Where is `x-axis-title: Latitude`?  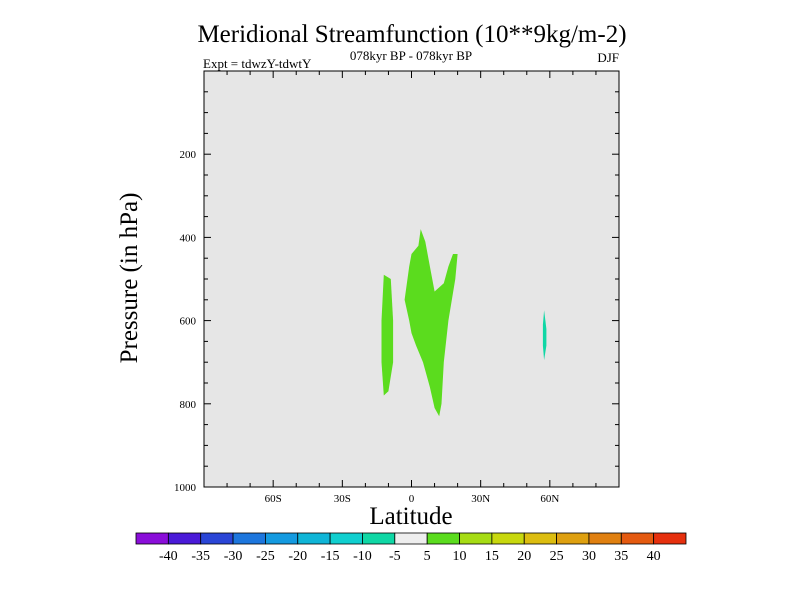
x-axis-title: Latitude is located at coordinates (410, 516).